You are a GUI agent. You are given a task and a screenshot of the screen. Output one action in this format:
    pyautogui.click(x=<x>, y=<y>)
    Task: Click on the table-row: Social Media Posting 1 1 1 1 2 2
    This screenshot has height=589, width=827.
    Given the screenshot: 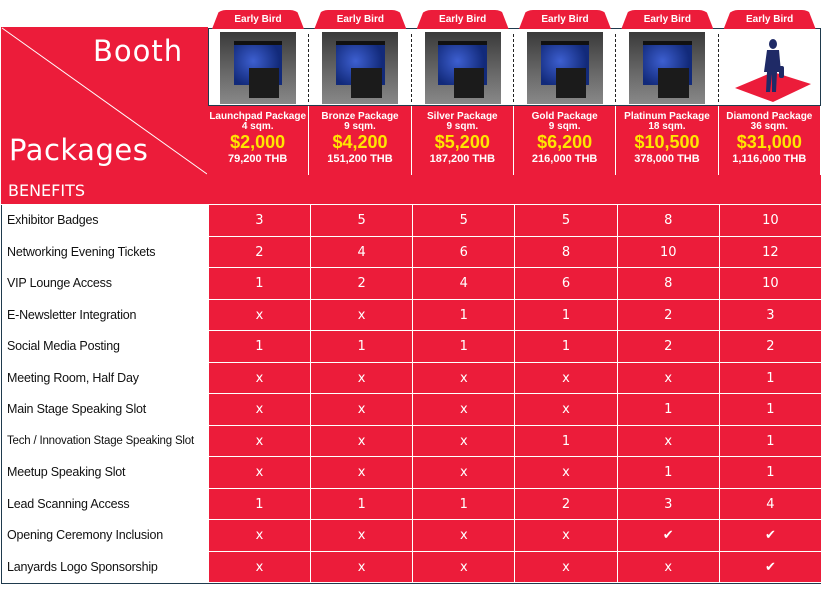 What is the action you would take?
    pyautogui.click(x=412, y=347)
    